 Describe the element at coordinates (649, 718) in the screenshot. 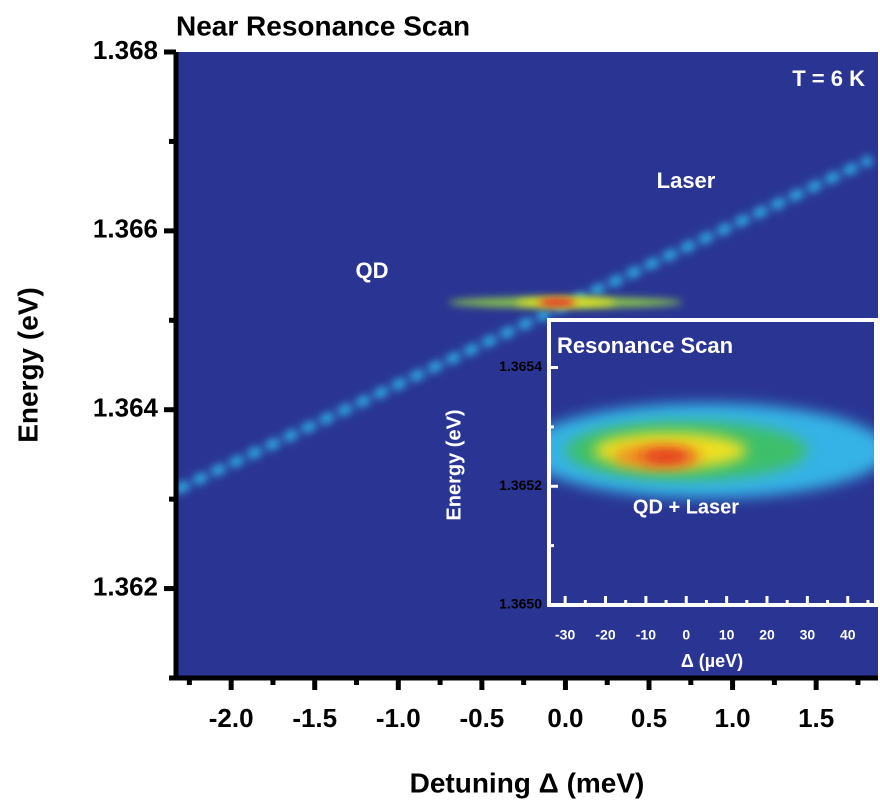

I see `x-tick-label: 0.5` at that location.